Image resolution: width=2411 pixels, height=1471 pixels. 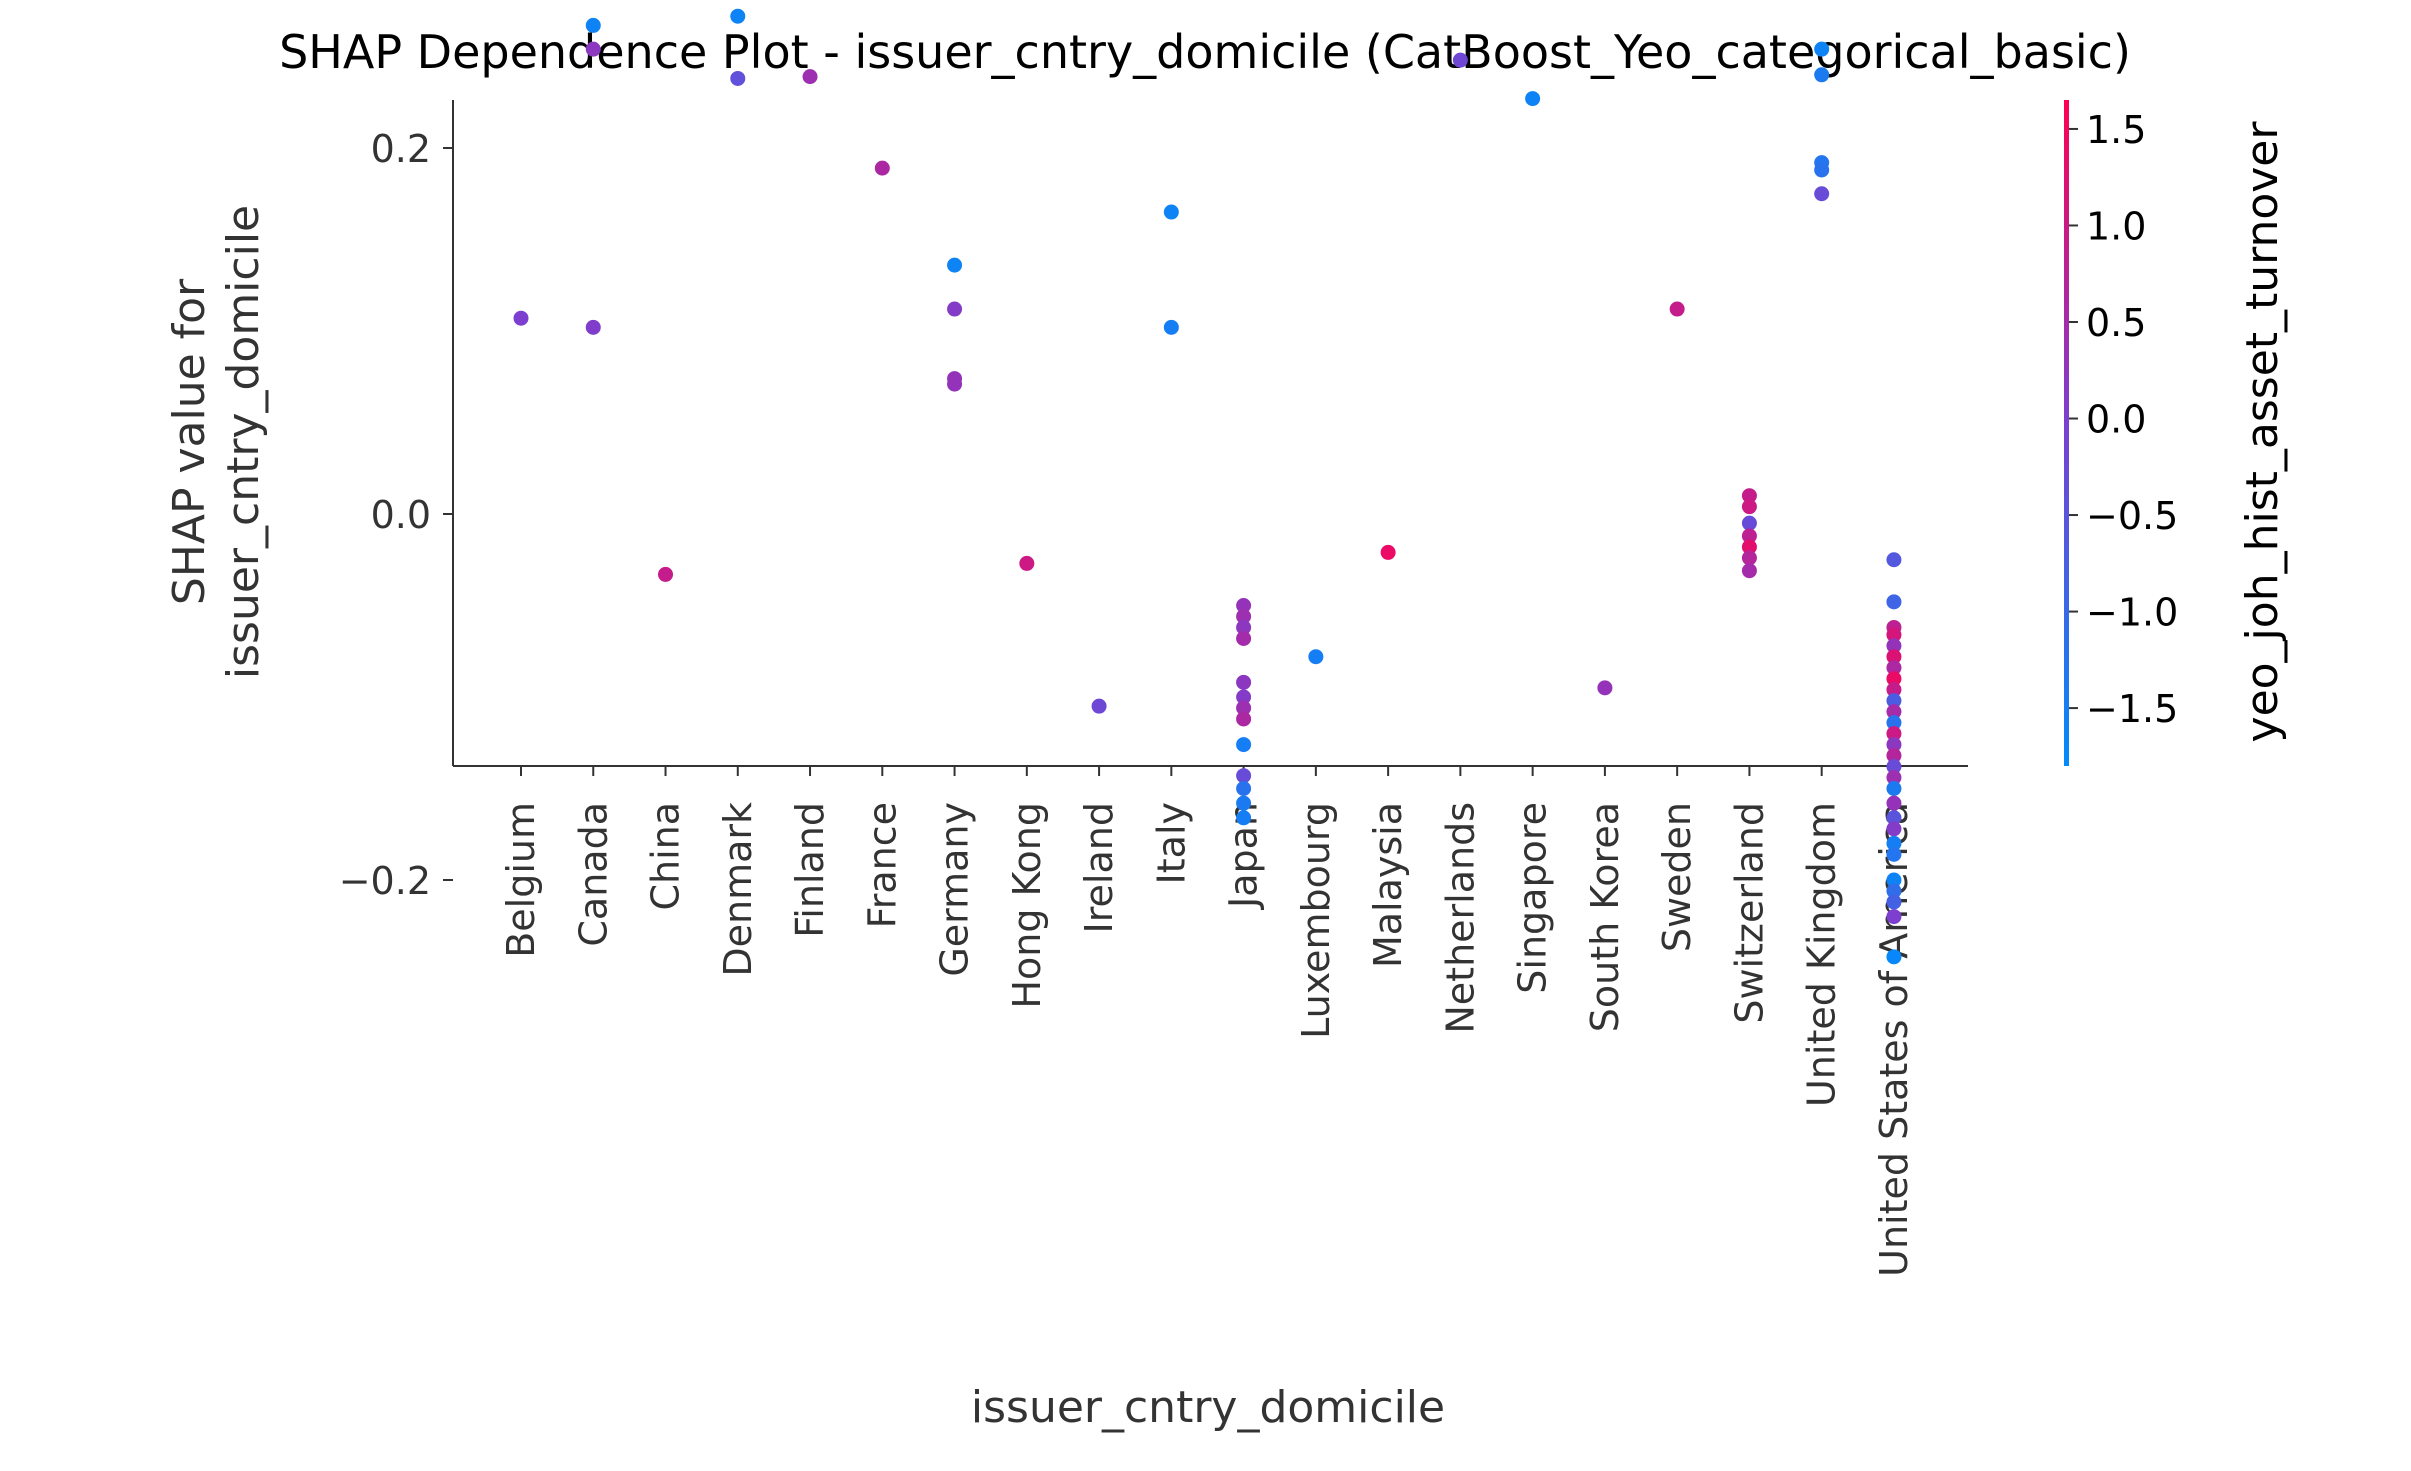 I want to click on x-tick-label-netherlands: Netherlands, so click(x=1460, y=918).